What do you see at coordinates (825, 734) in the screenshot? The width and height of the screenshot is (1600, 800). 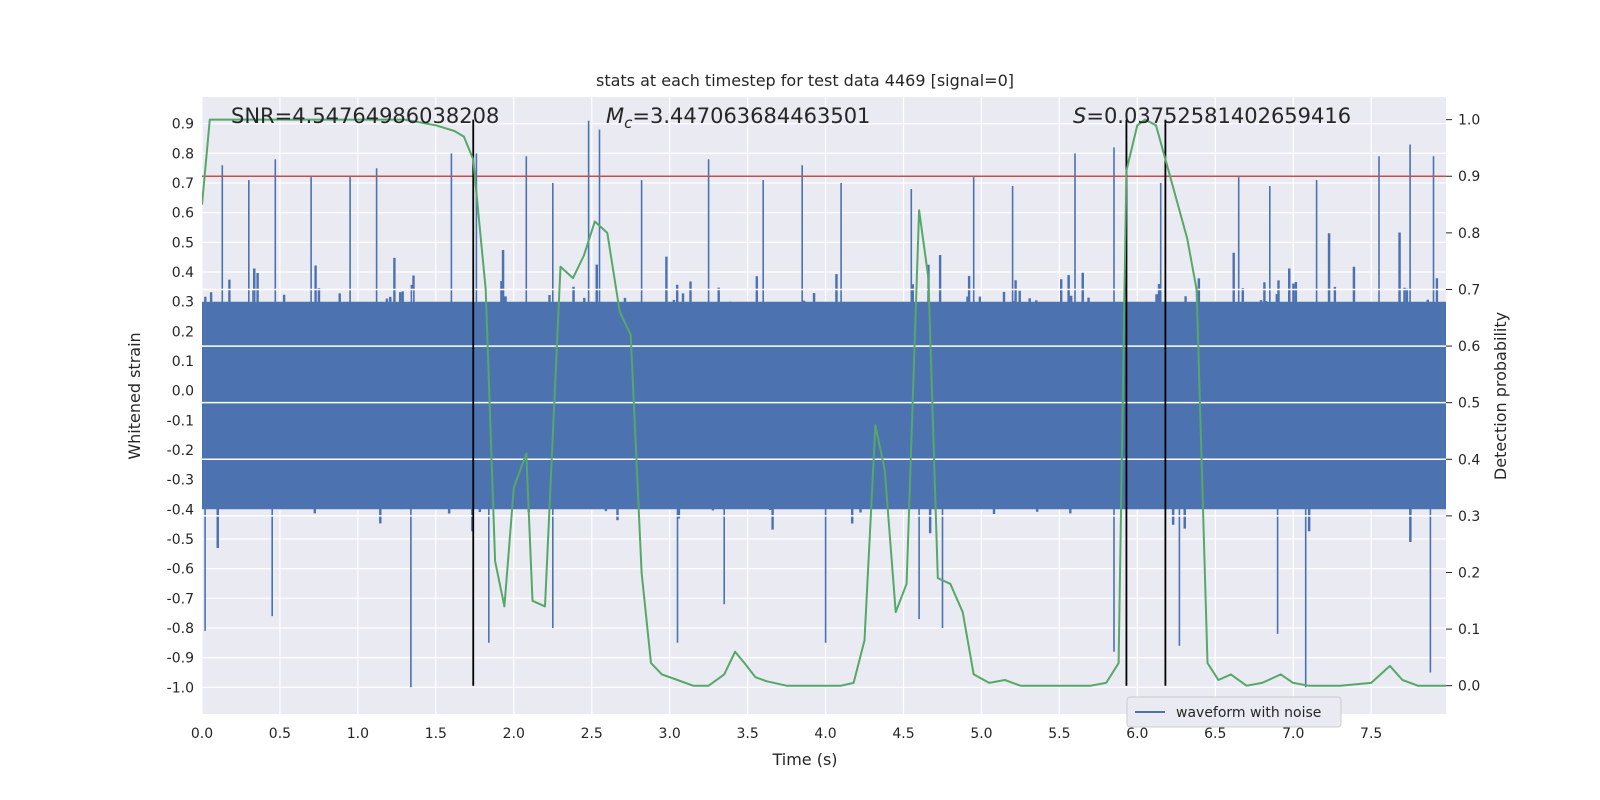 I see `x-tick-label: 4.0` at bounding box center [825, 734].